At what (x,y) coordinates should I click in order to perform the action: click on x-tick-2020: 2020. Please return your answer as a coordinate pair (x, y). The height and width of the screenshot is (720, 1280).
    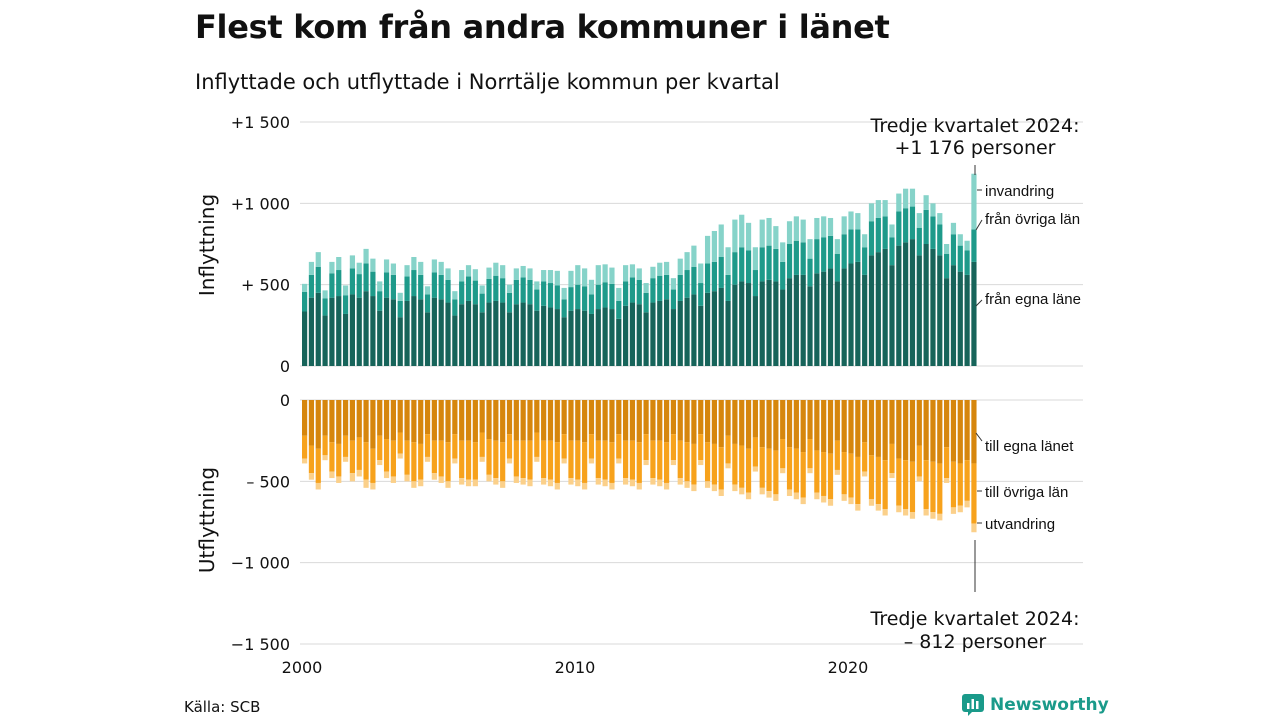
    Looking at the image, I should click on (848, 667).